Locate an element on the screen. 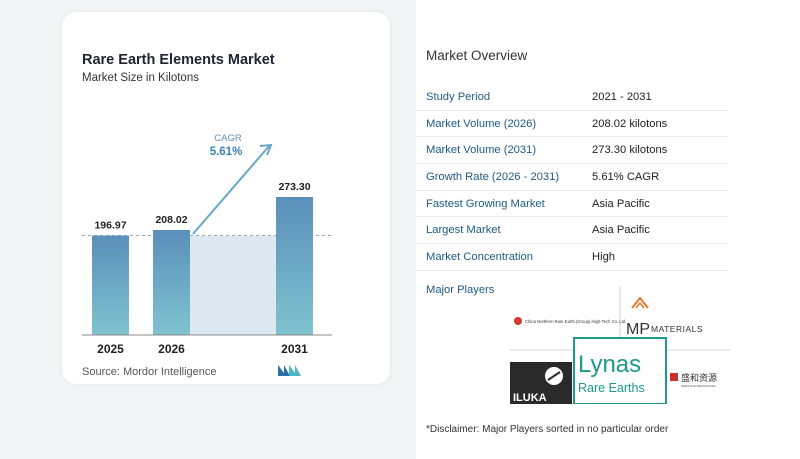 The height and width of the screenshot is (459, 800). cagr-arrow-line is located at coordinates (231, 189).